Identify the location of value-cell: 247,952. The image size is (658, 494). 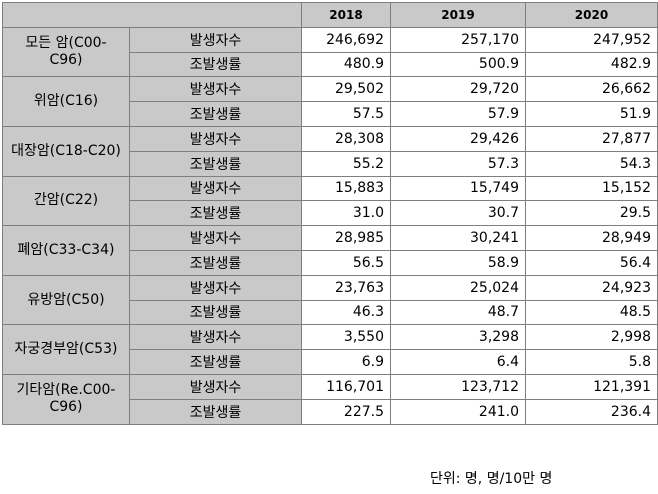
(591, 39).